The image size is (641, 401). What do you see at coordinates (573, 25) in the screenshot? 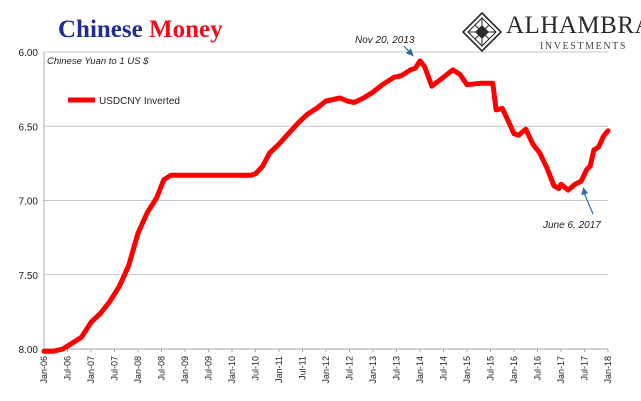
I see `logo-name: ALHAMBRA` at bounding box center [573, 25].